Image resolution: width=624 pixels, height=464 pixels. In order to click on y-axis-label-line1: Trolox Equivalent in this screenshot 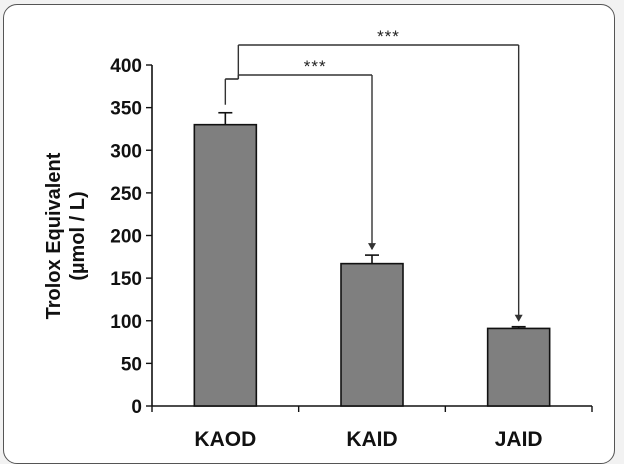, I will do `click(54, 235)`.